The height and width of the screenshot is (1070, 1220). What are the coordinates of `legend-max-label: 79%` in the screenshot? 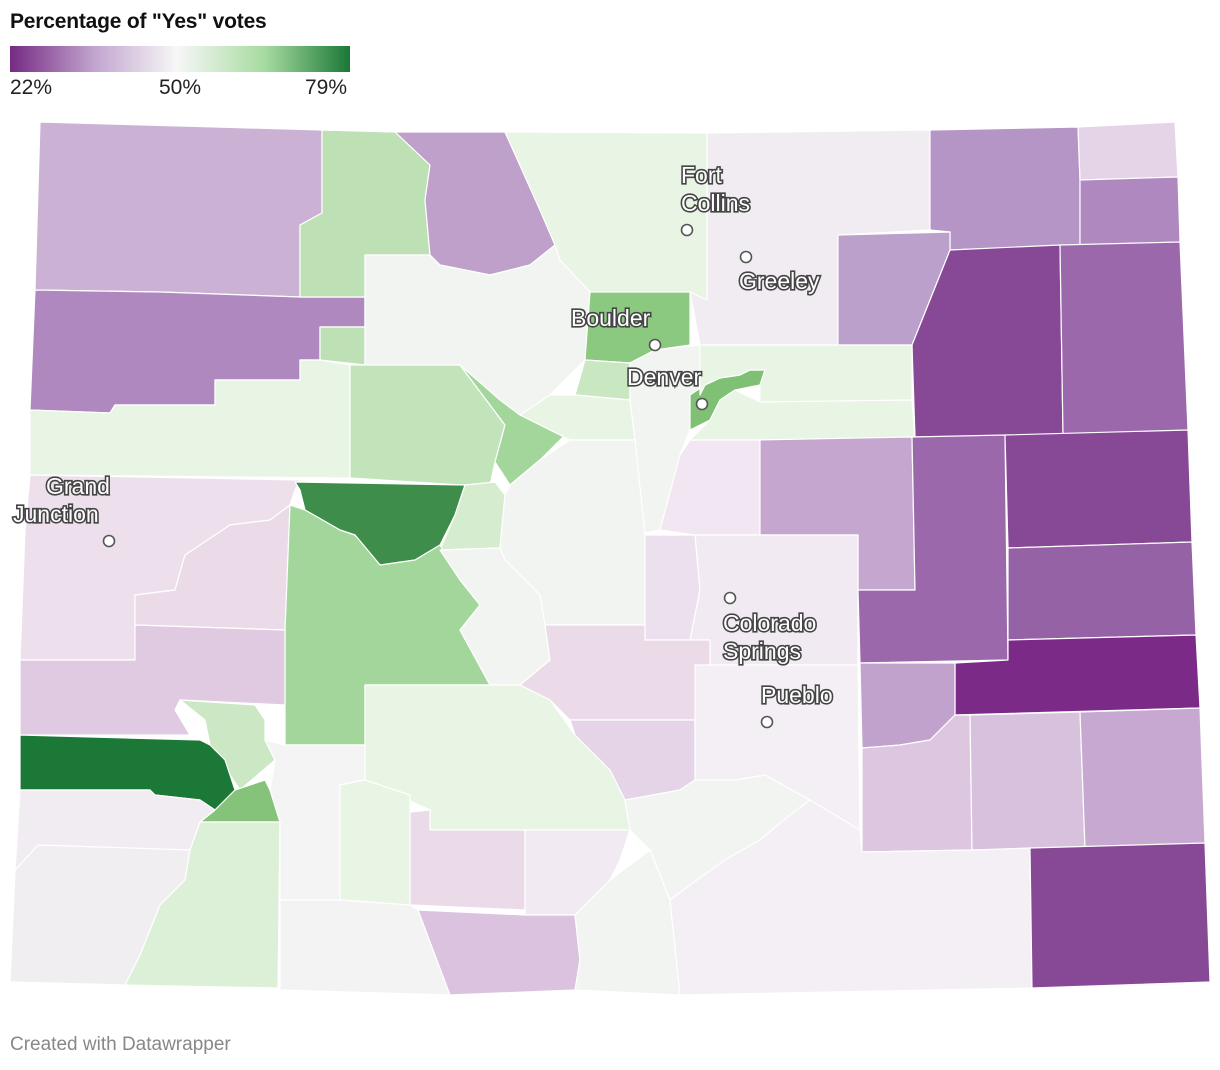 It's located at (326, 87).